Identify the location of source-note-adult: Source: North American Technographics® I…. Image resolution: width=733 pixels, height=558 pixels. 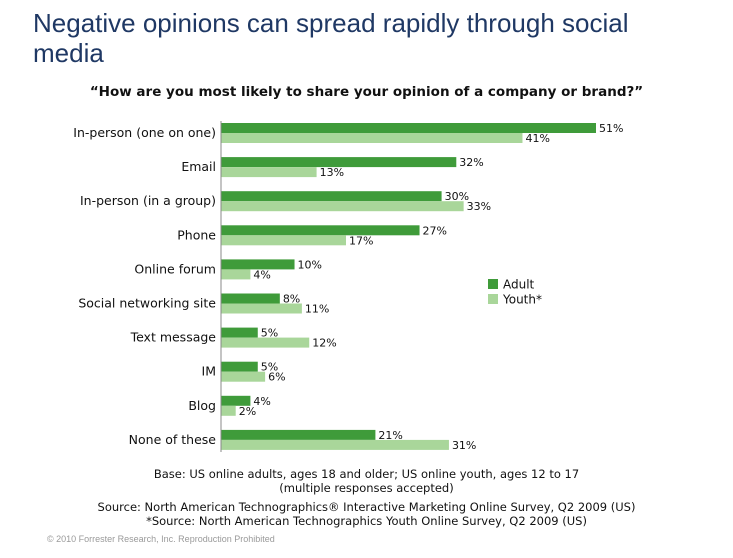
(366, 507).